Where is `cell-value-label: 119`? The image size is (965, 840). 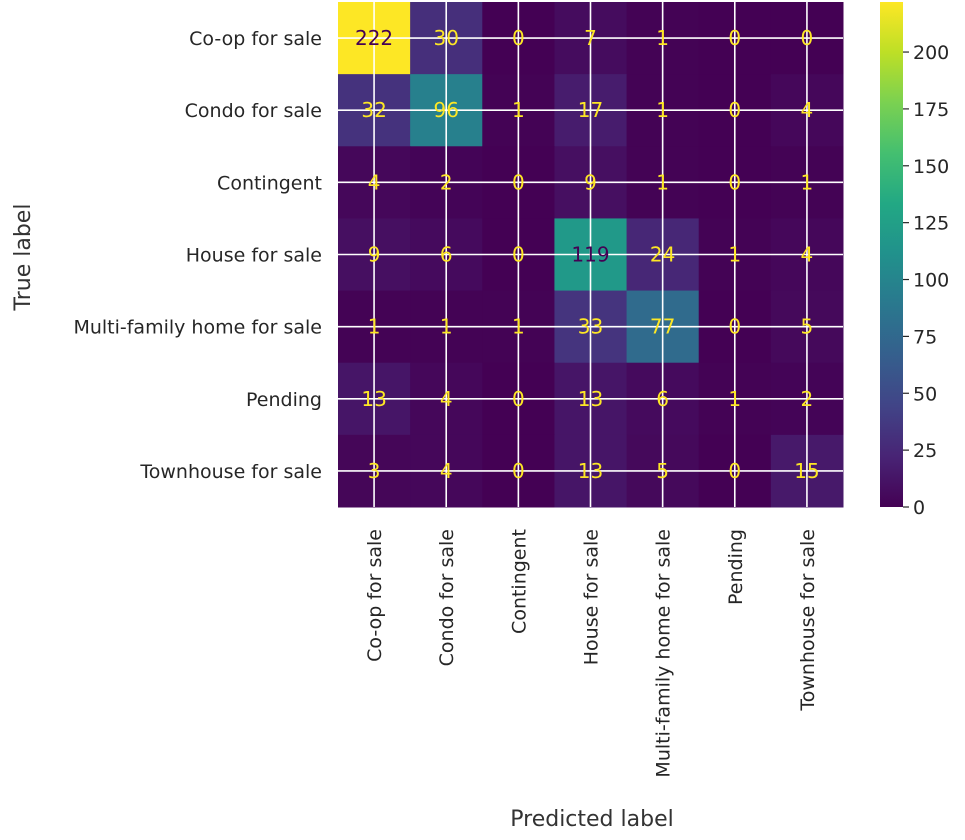
cell-value-label: 119 is located at coordinates (590, 255).